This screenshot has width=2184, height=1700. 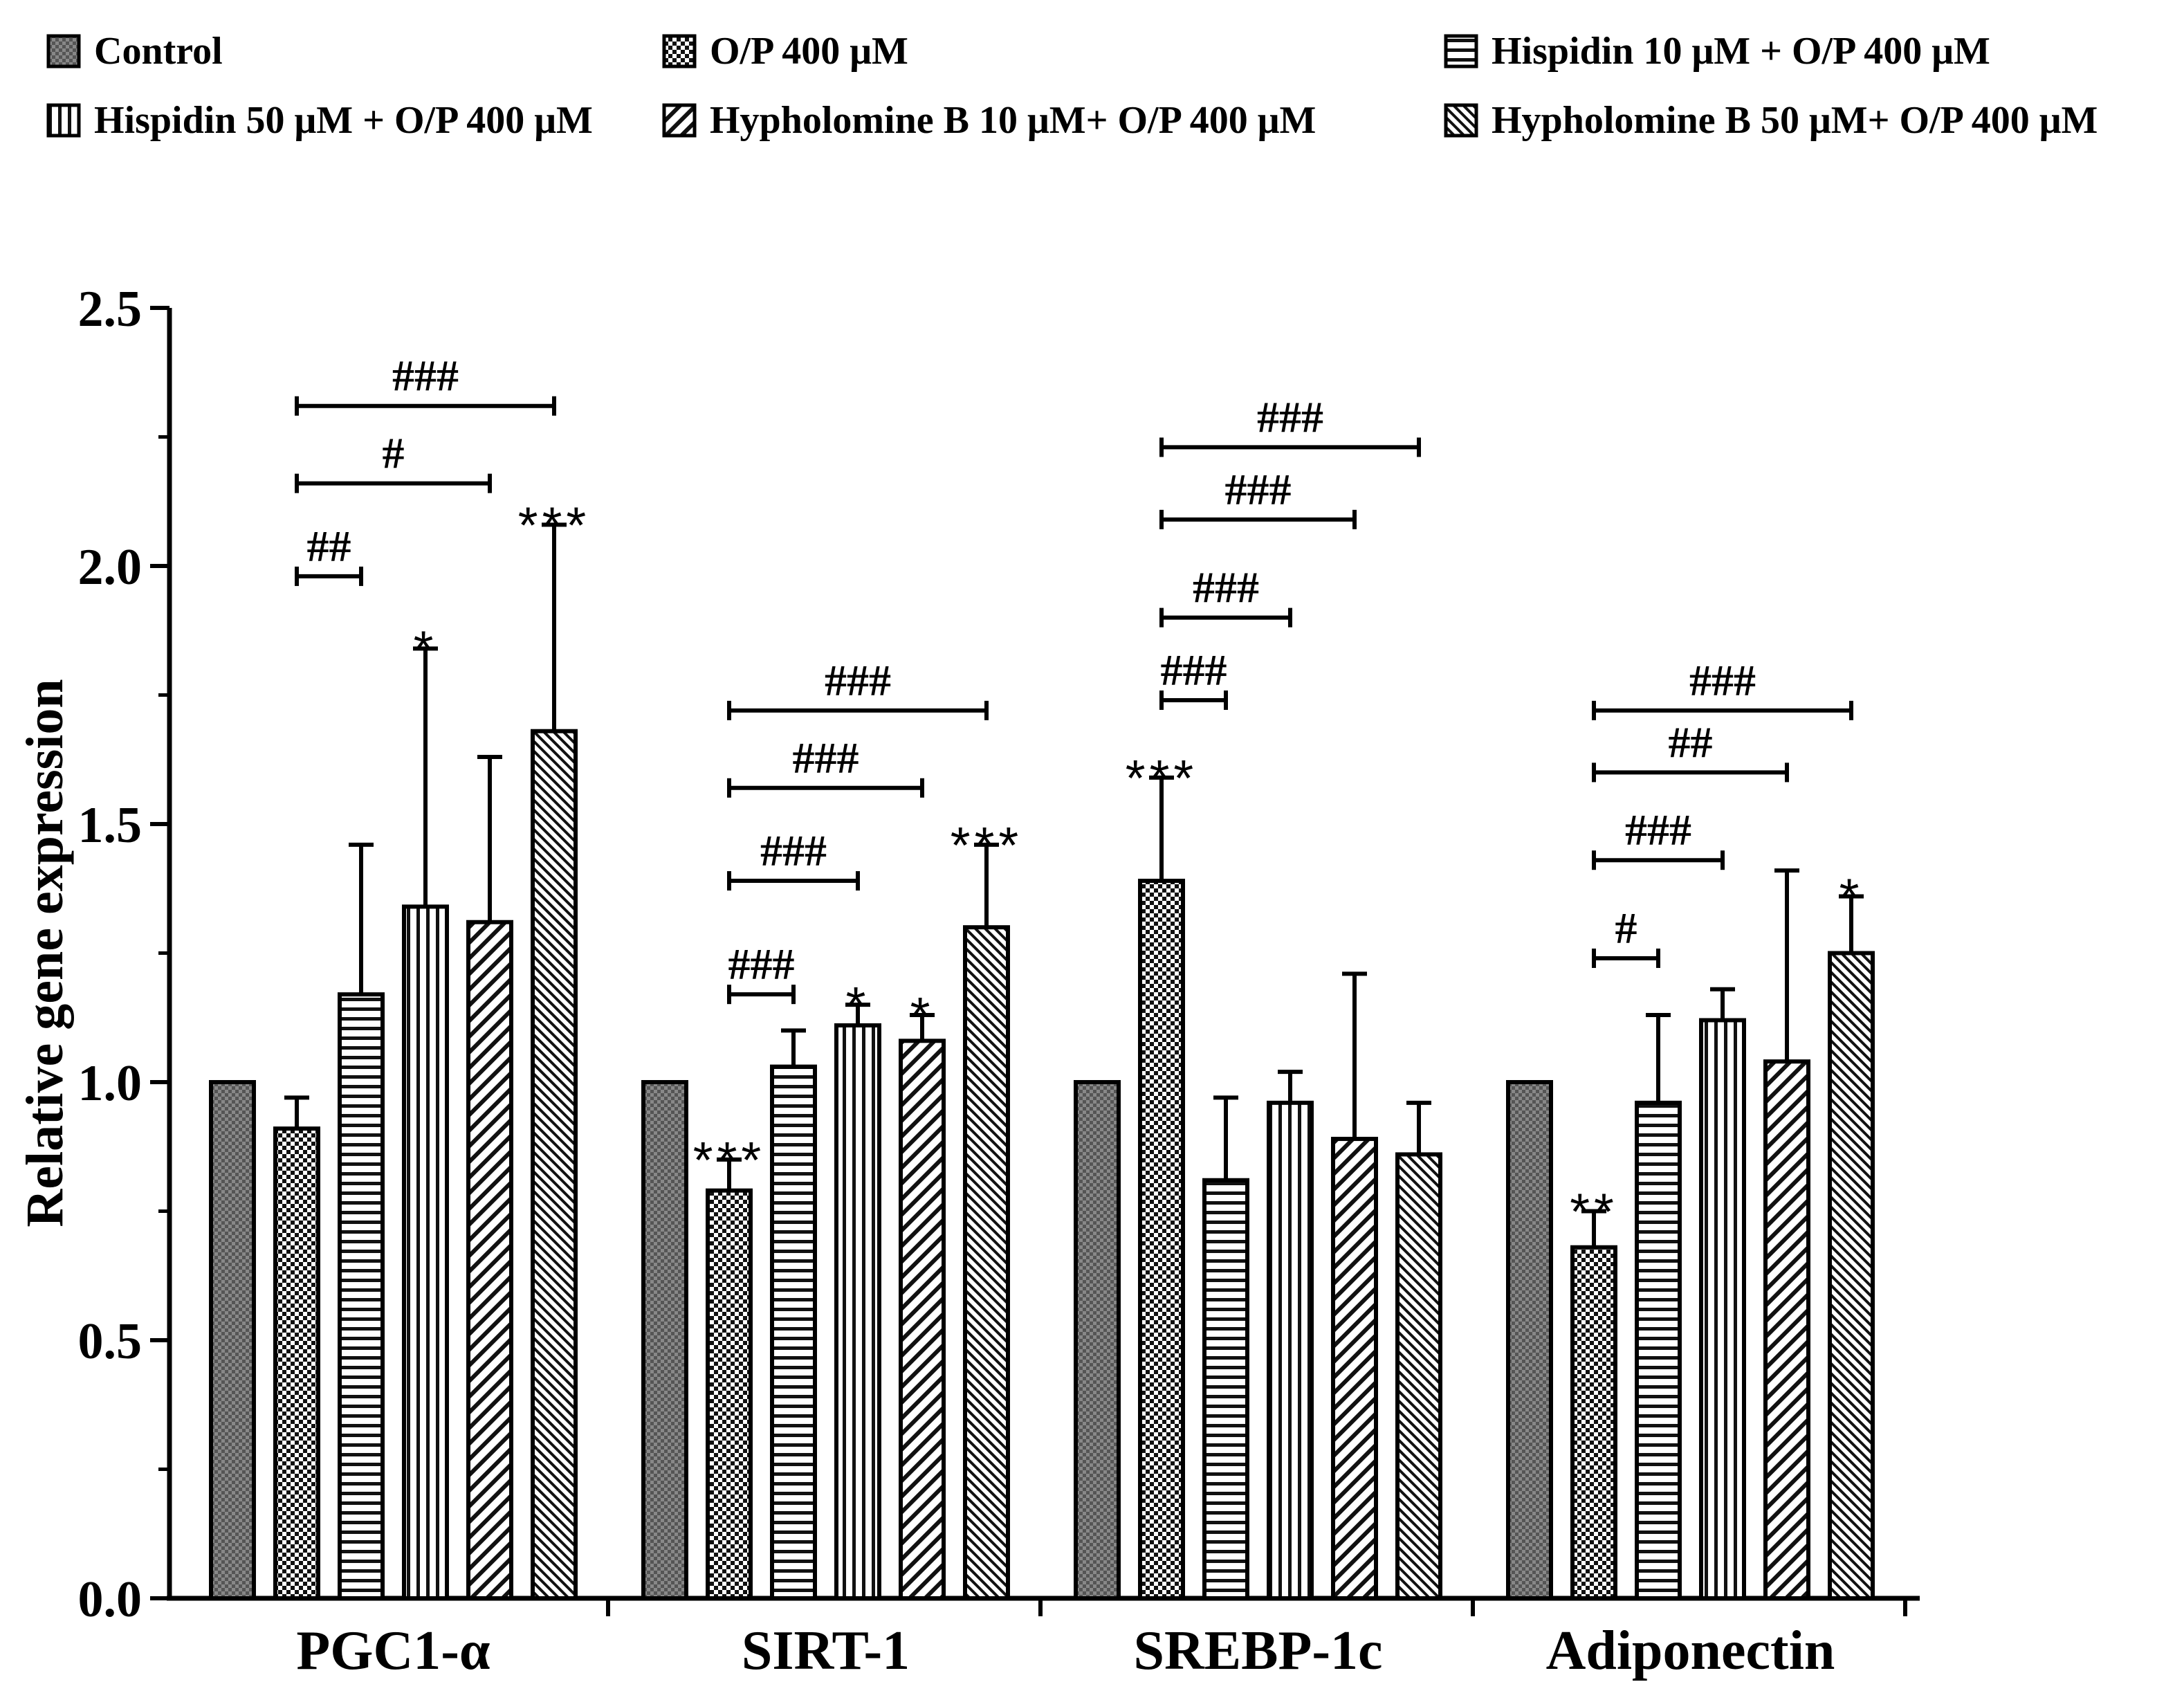 What do you see at coordinates (158, 52) in the screenshot?
I see `legend-label: Control` at bounding box center [158, 52].